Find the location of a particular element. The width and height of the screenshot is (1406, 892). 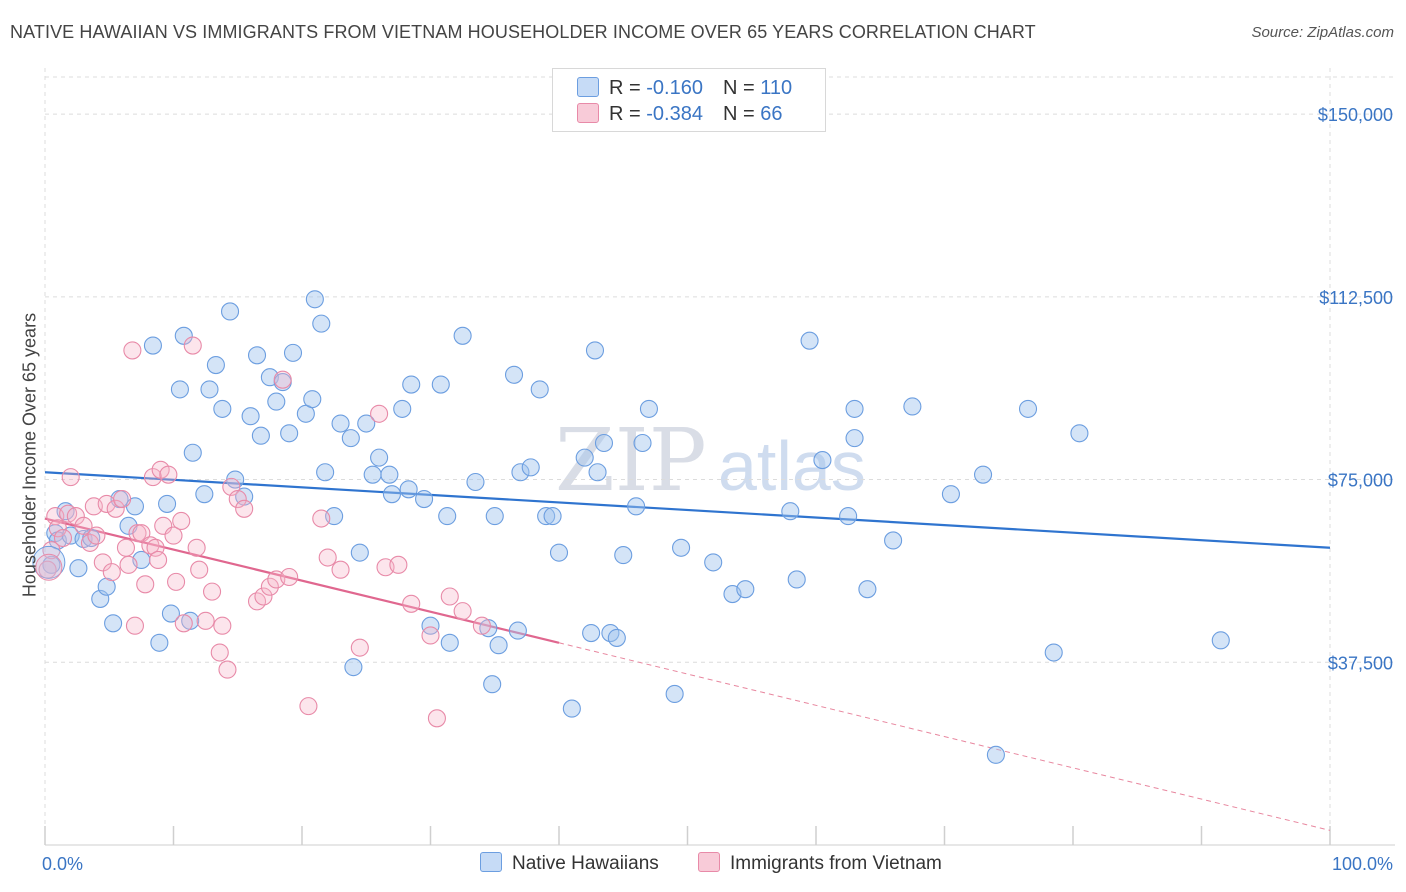

legend-r-value: -0.384 is located at coordinates (674, 114).